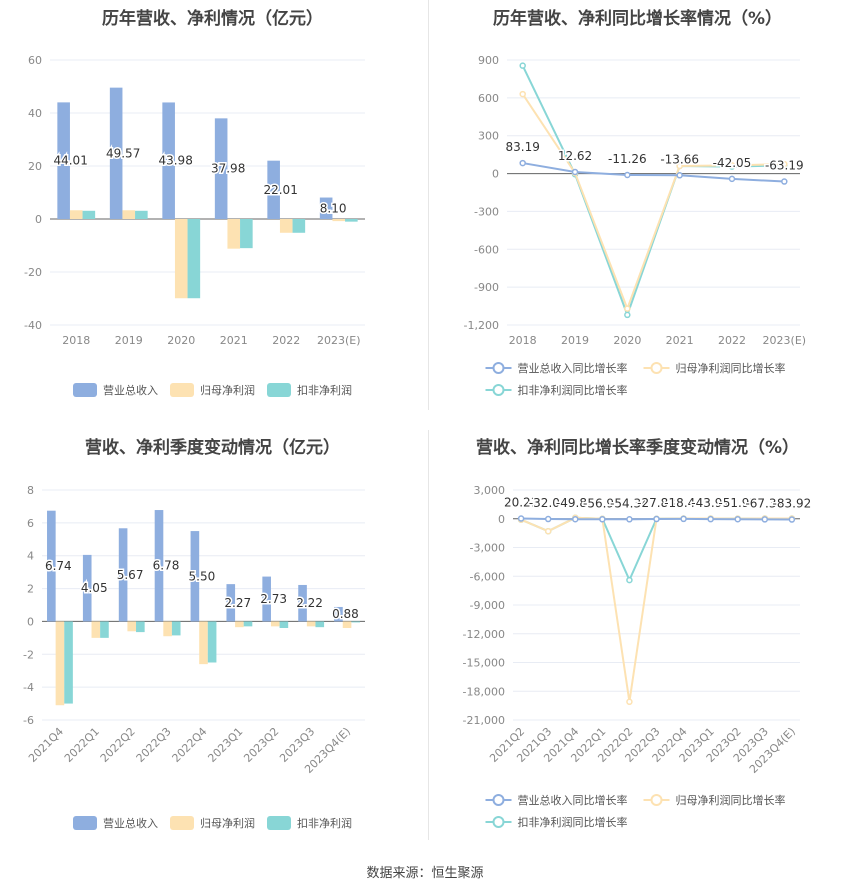 Image resolution: width=850 pixels, height=891 pixels. Describe the element at coordinates (627, 159) in the screenshot. I see `data-label: -11.26` at that location.